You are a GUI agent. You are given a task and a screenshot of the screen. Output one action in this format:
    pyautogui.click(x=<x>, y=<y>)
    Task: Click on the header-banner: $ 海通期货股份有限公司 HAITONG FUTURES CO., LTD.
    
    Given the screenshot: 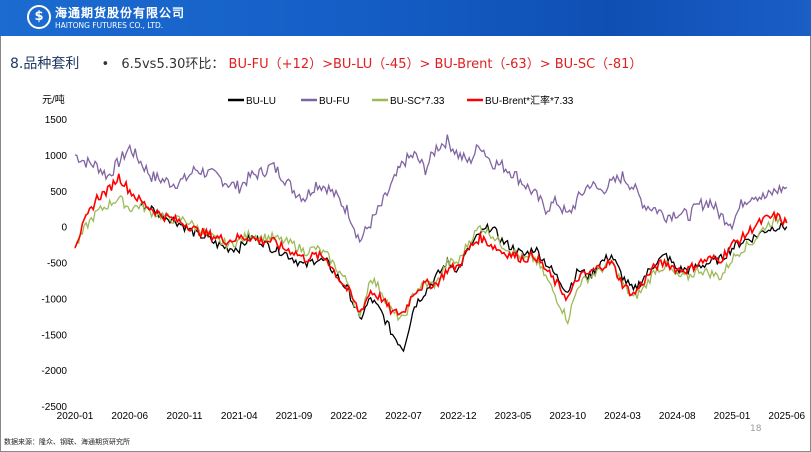 What is the action you would take?
    pyautogui.click(x=405, y=18)
    